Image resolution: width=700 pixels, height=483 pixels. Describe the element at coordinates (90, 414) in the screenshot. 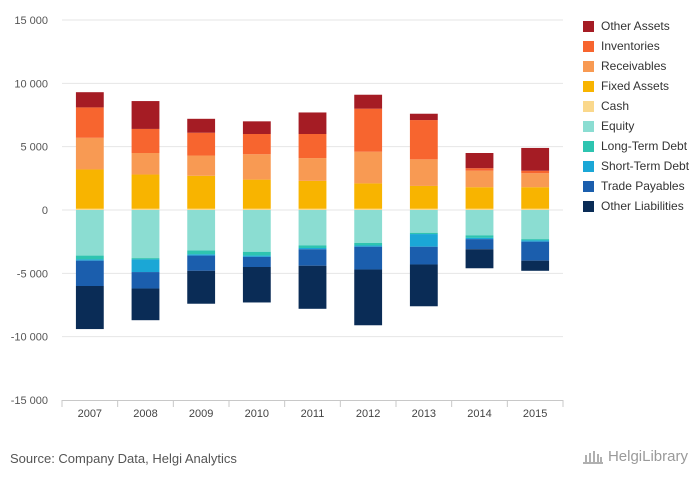

I see `x-tick-label: 2007` at that location.